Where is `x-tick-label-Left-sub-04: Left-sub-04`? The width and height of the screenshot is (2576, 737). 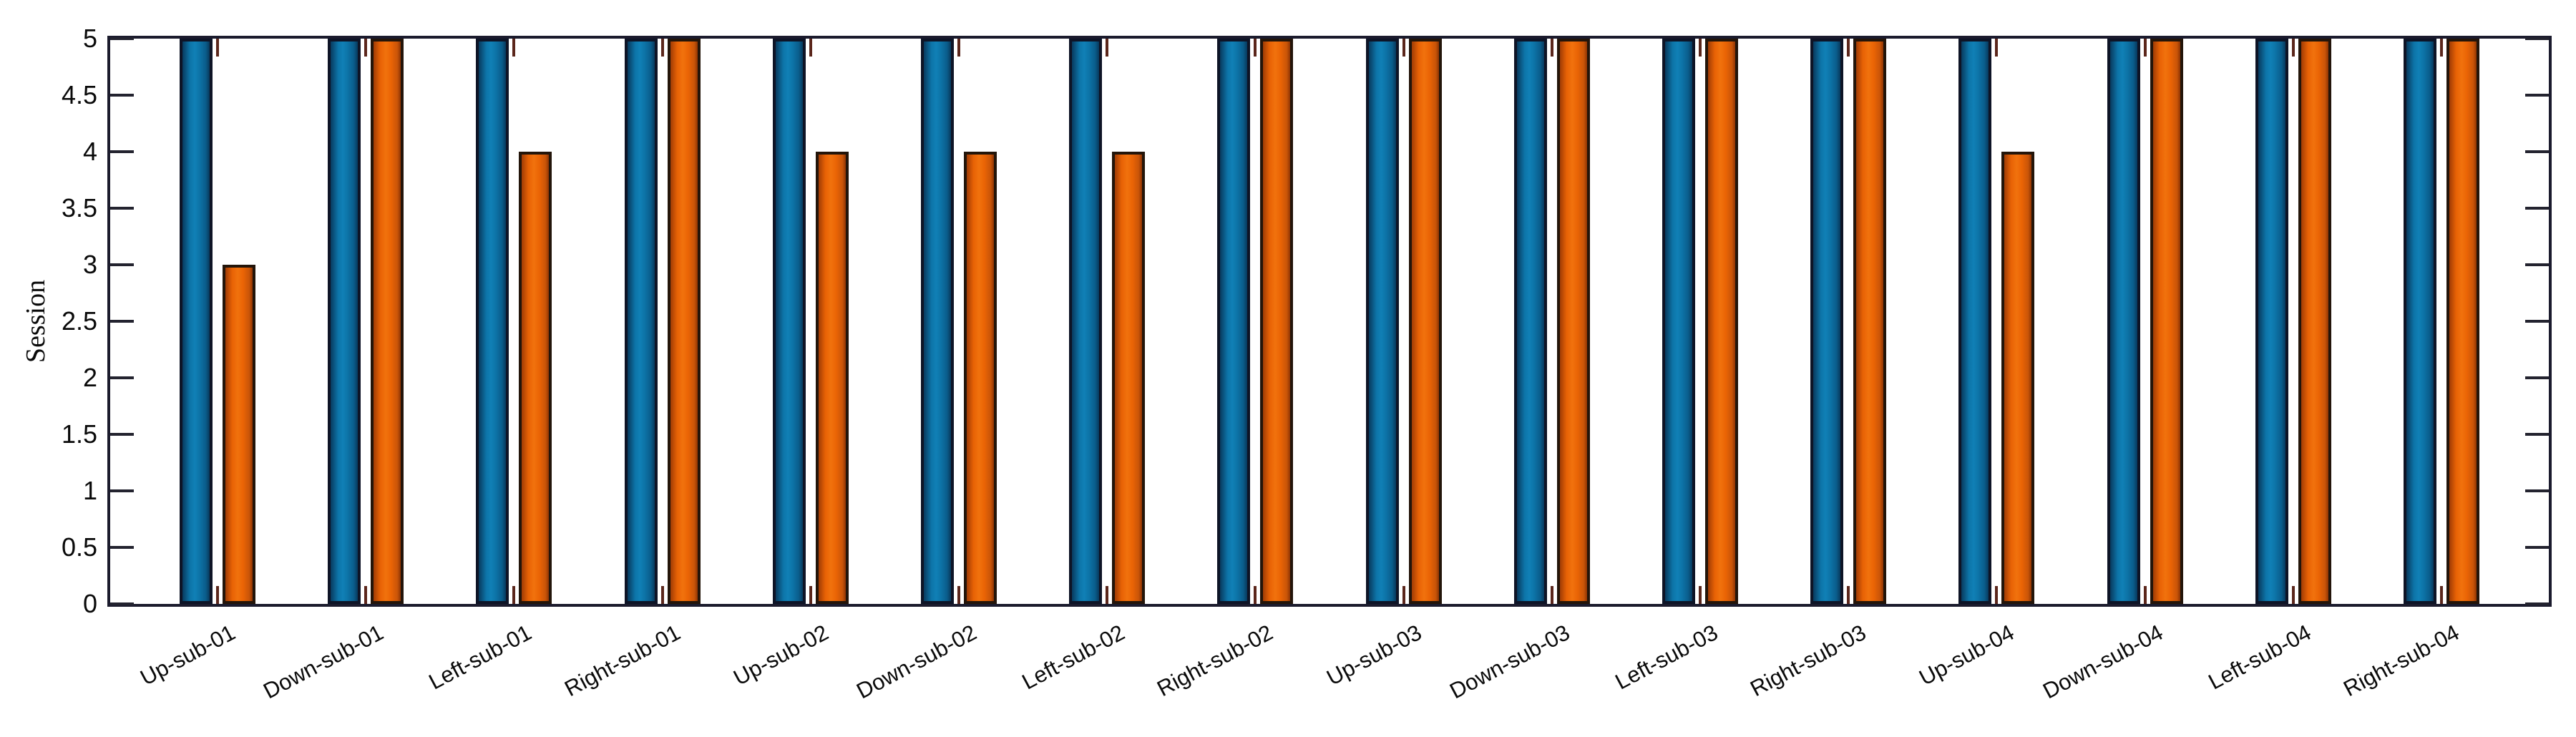 x-tick-label-Left-sub-04: Left-sub-04 is located at coordinates (2260, 657).